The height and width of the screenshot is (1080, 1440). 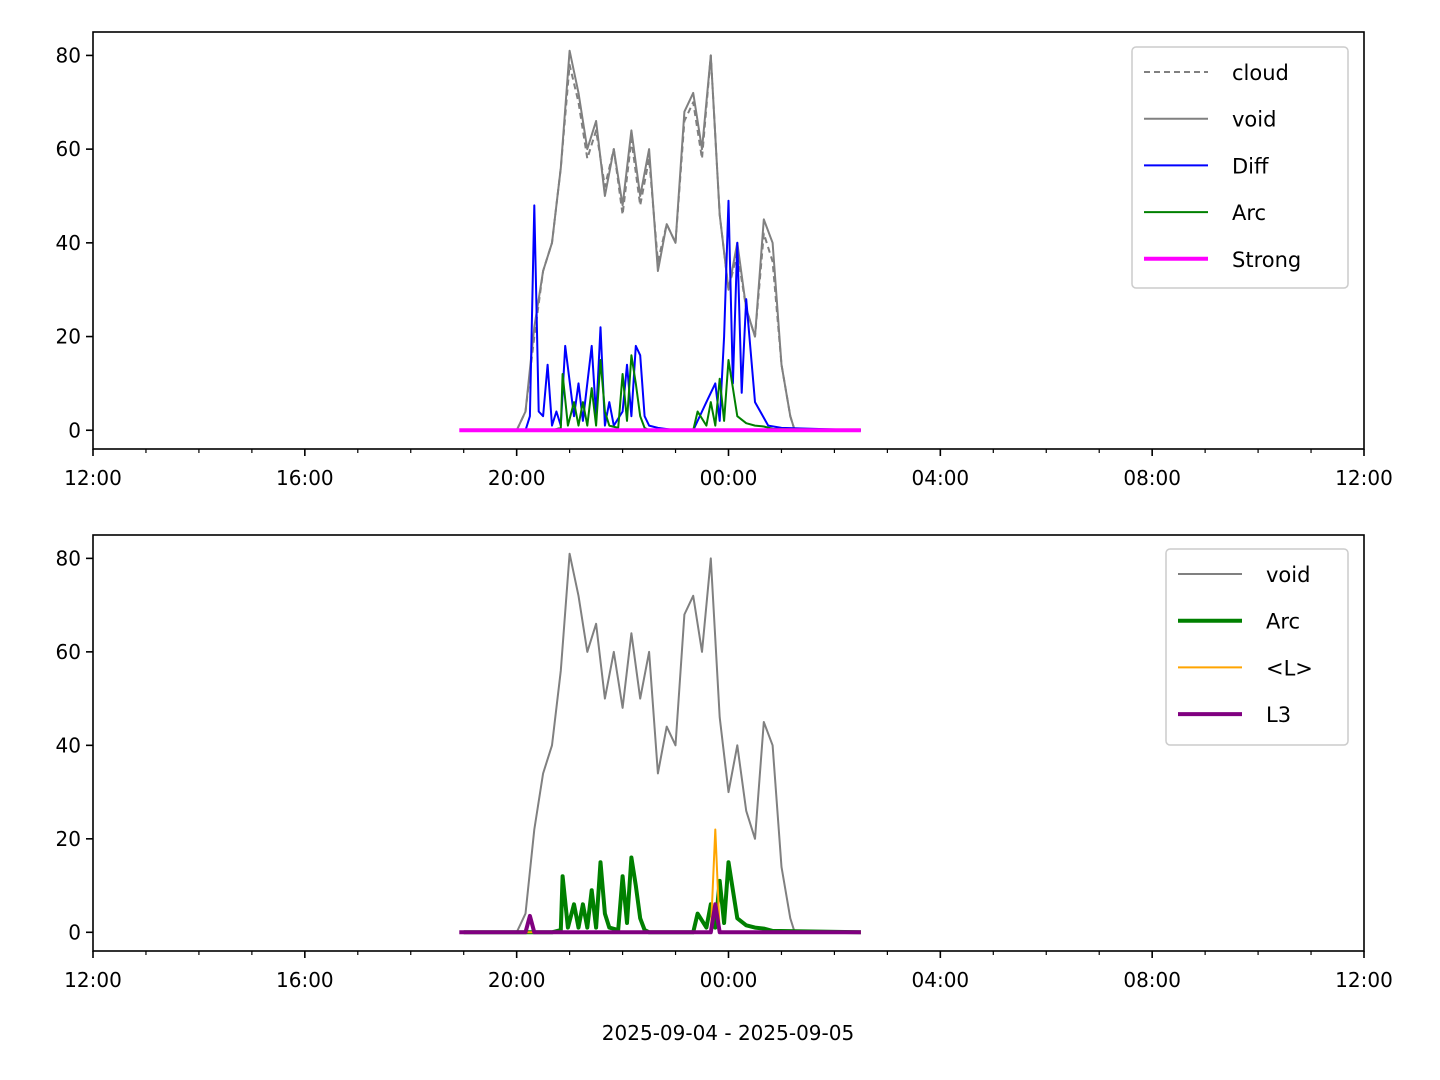 What do you see at coordinates (728, 1033) in the screenshot?
I see `x-axis-label: 2025-09-04 - 2025-09-05` at bounding box center [728, 1033].